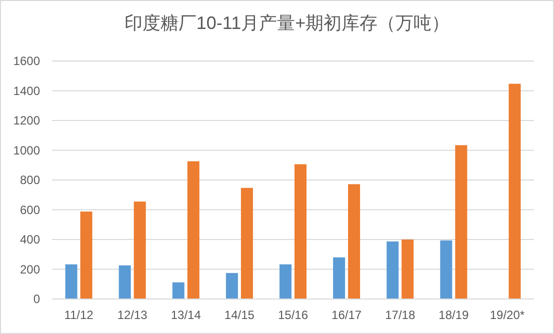 Image resolution: width=554 pixels, height=334 pixels. Describe the element at coordinates (30, 209) in the screenshot. I see `y-tick-label: 600` at that location.